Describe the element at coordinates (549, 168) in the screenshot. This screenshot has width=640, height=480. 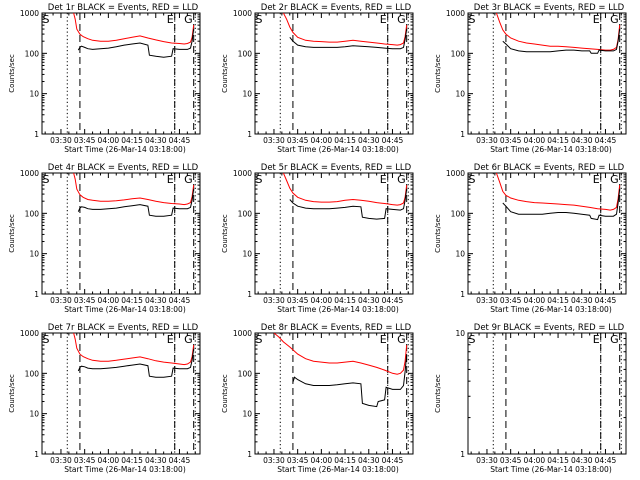
I see `panel-title: Det 6r BLACK = Events, RED = LLD` at that location.